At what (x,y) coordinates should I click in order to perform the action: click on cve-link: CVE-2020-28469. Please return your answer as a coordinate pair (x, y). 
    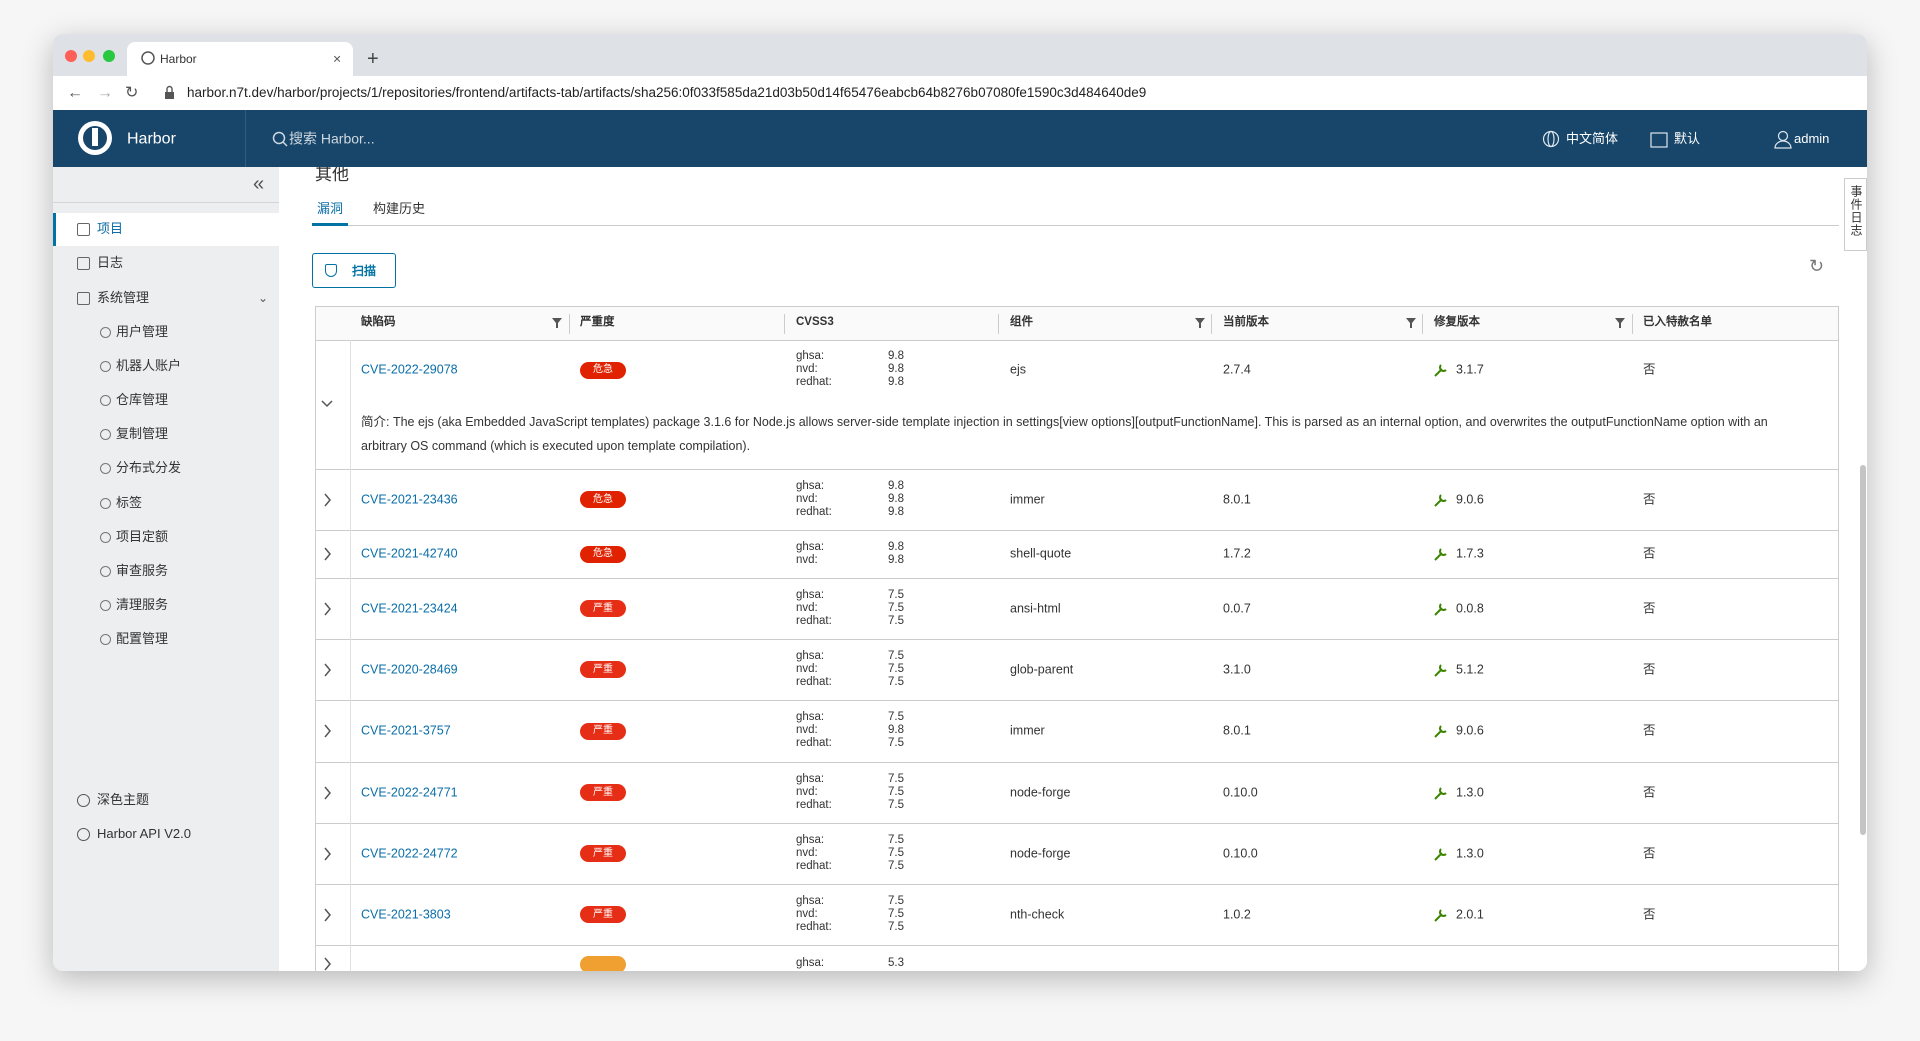
    Looking at the image, I should click on (409, 669).